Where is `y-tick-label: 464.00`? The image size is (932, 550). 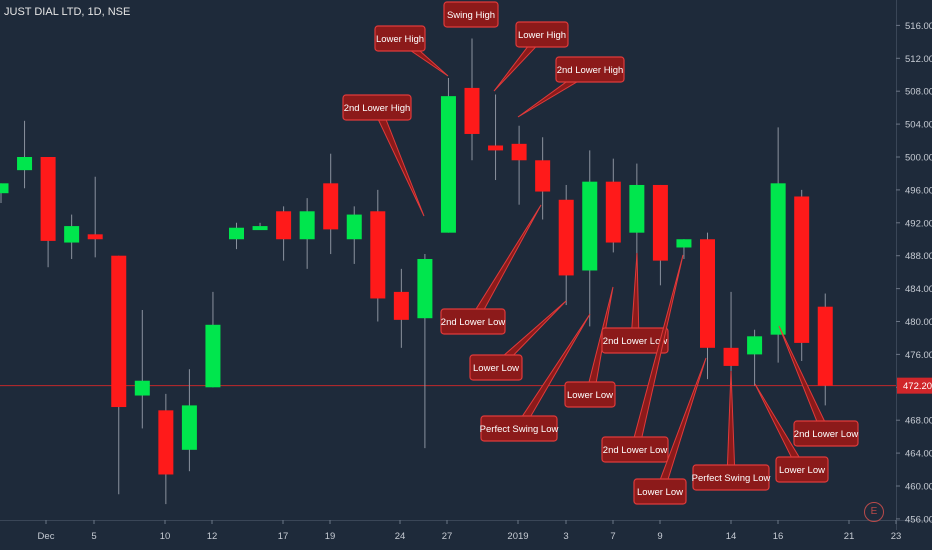 y-tick-label: 464.00 is located at coordinates (918, 454).